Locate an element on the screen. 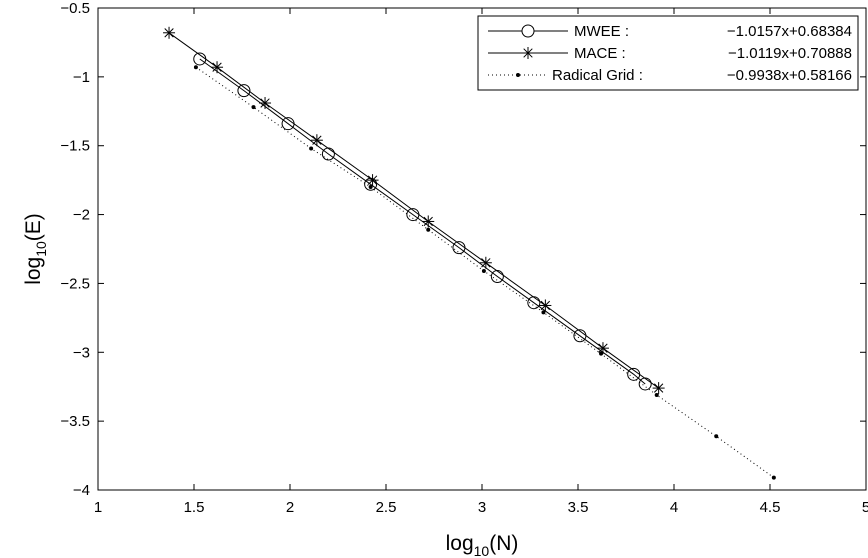 The width and height of the screenshot is (868, 558). x-axis-label-main: log is located at coordinates (460, 543).